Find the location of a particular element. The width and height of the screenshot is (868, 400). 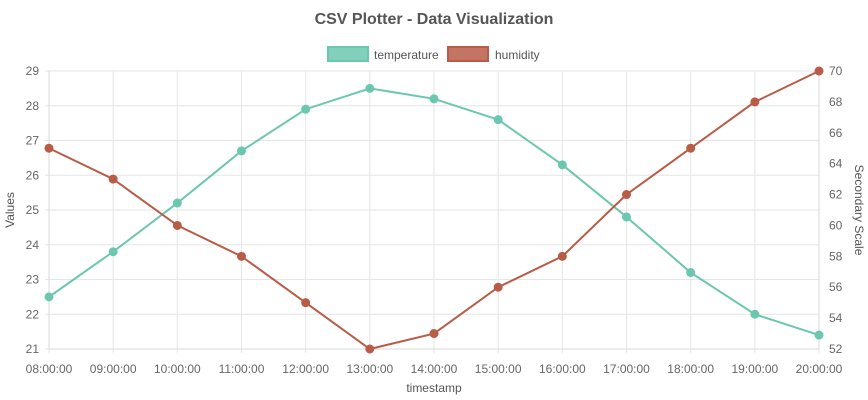

legend-item-temperature: temperature is located at coordinates (383, 54).